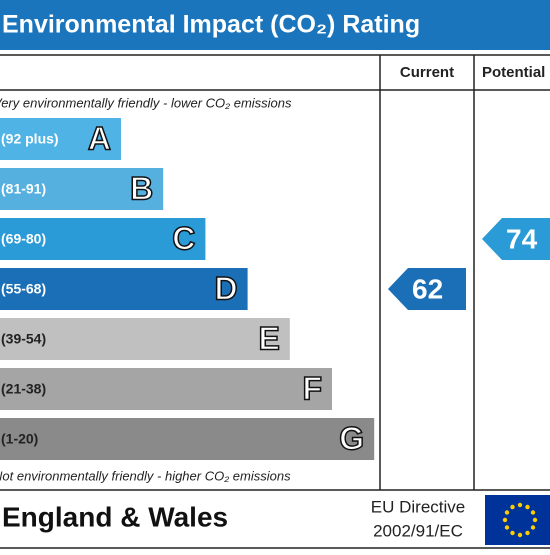 Image resolution: width=550 pixels, height=555 pixels. What do you see at coordinates (23, 389) in the screenshot?
I see `band-range: (21-38)` at bounding box center [23, 389].